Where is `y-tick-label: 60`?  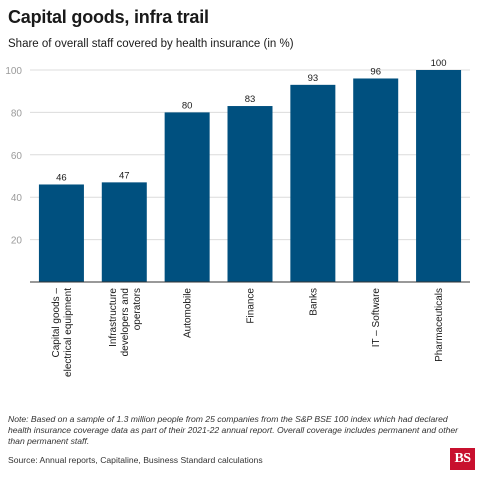 y-tick-label: 60 is located at coordinates (17, 156).